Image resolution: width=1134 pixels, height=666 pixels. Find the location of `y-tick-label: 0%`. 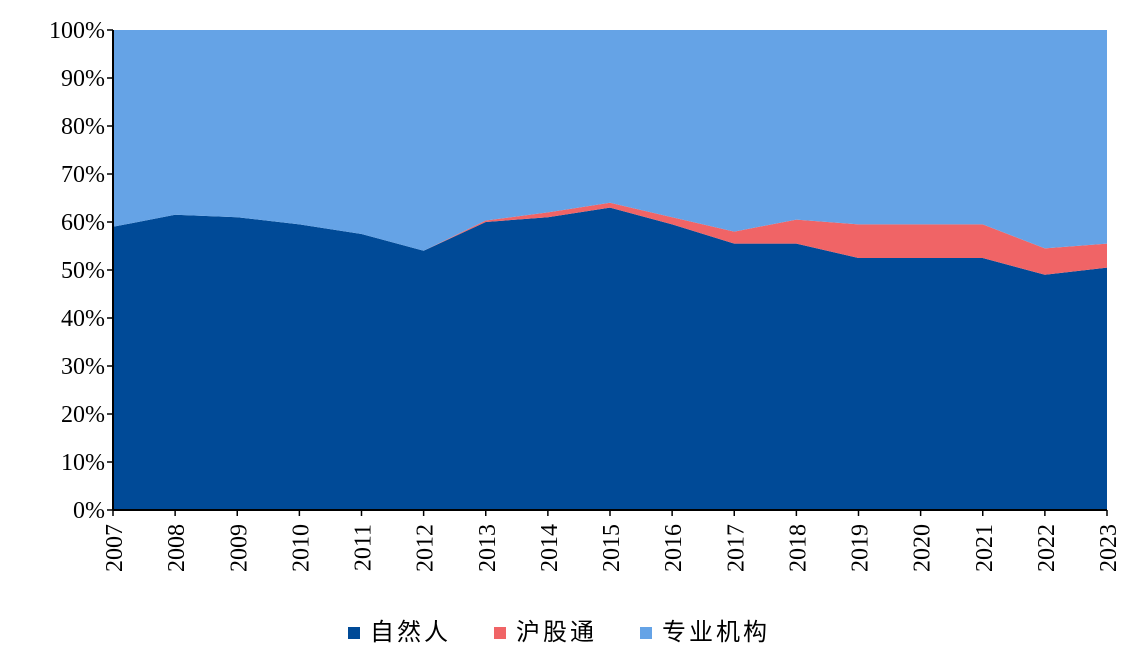

y-tick-label: 0% is located at coordinates (89, 511).